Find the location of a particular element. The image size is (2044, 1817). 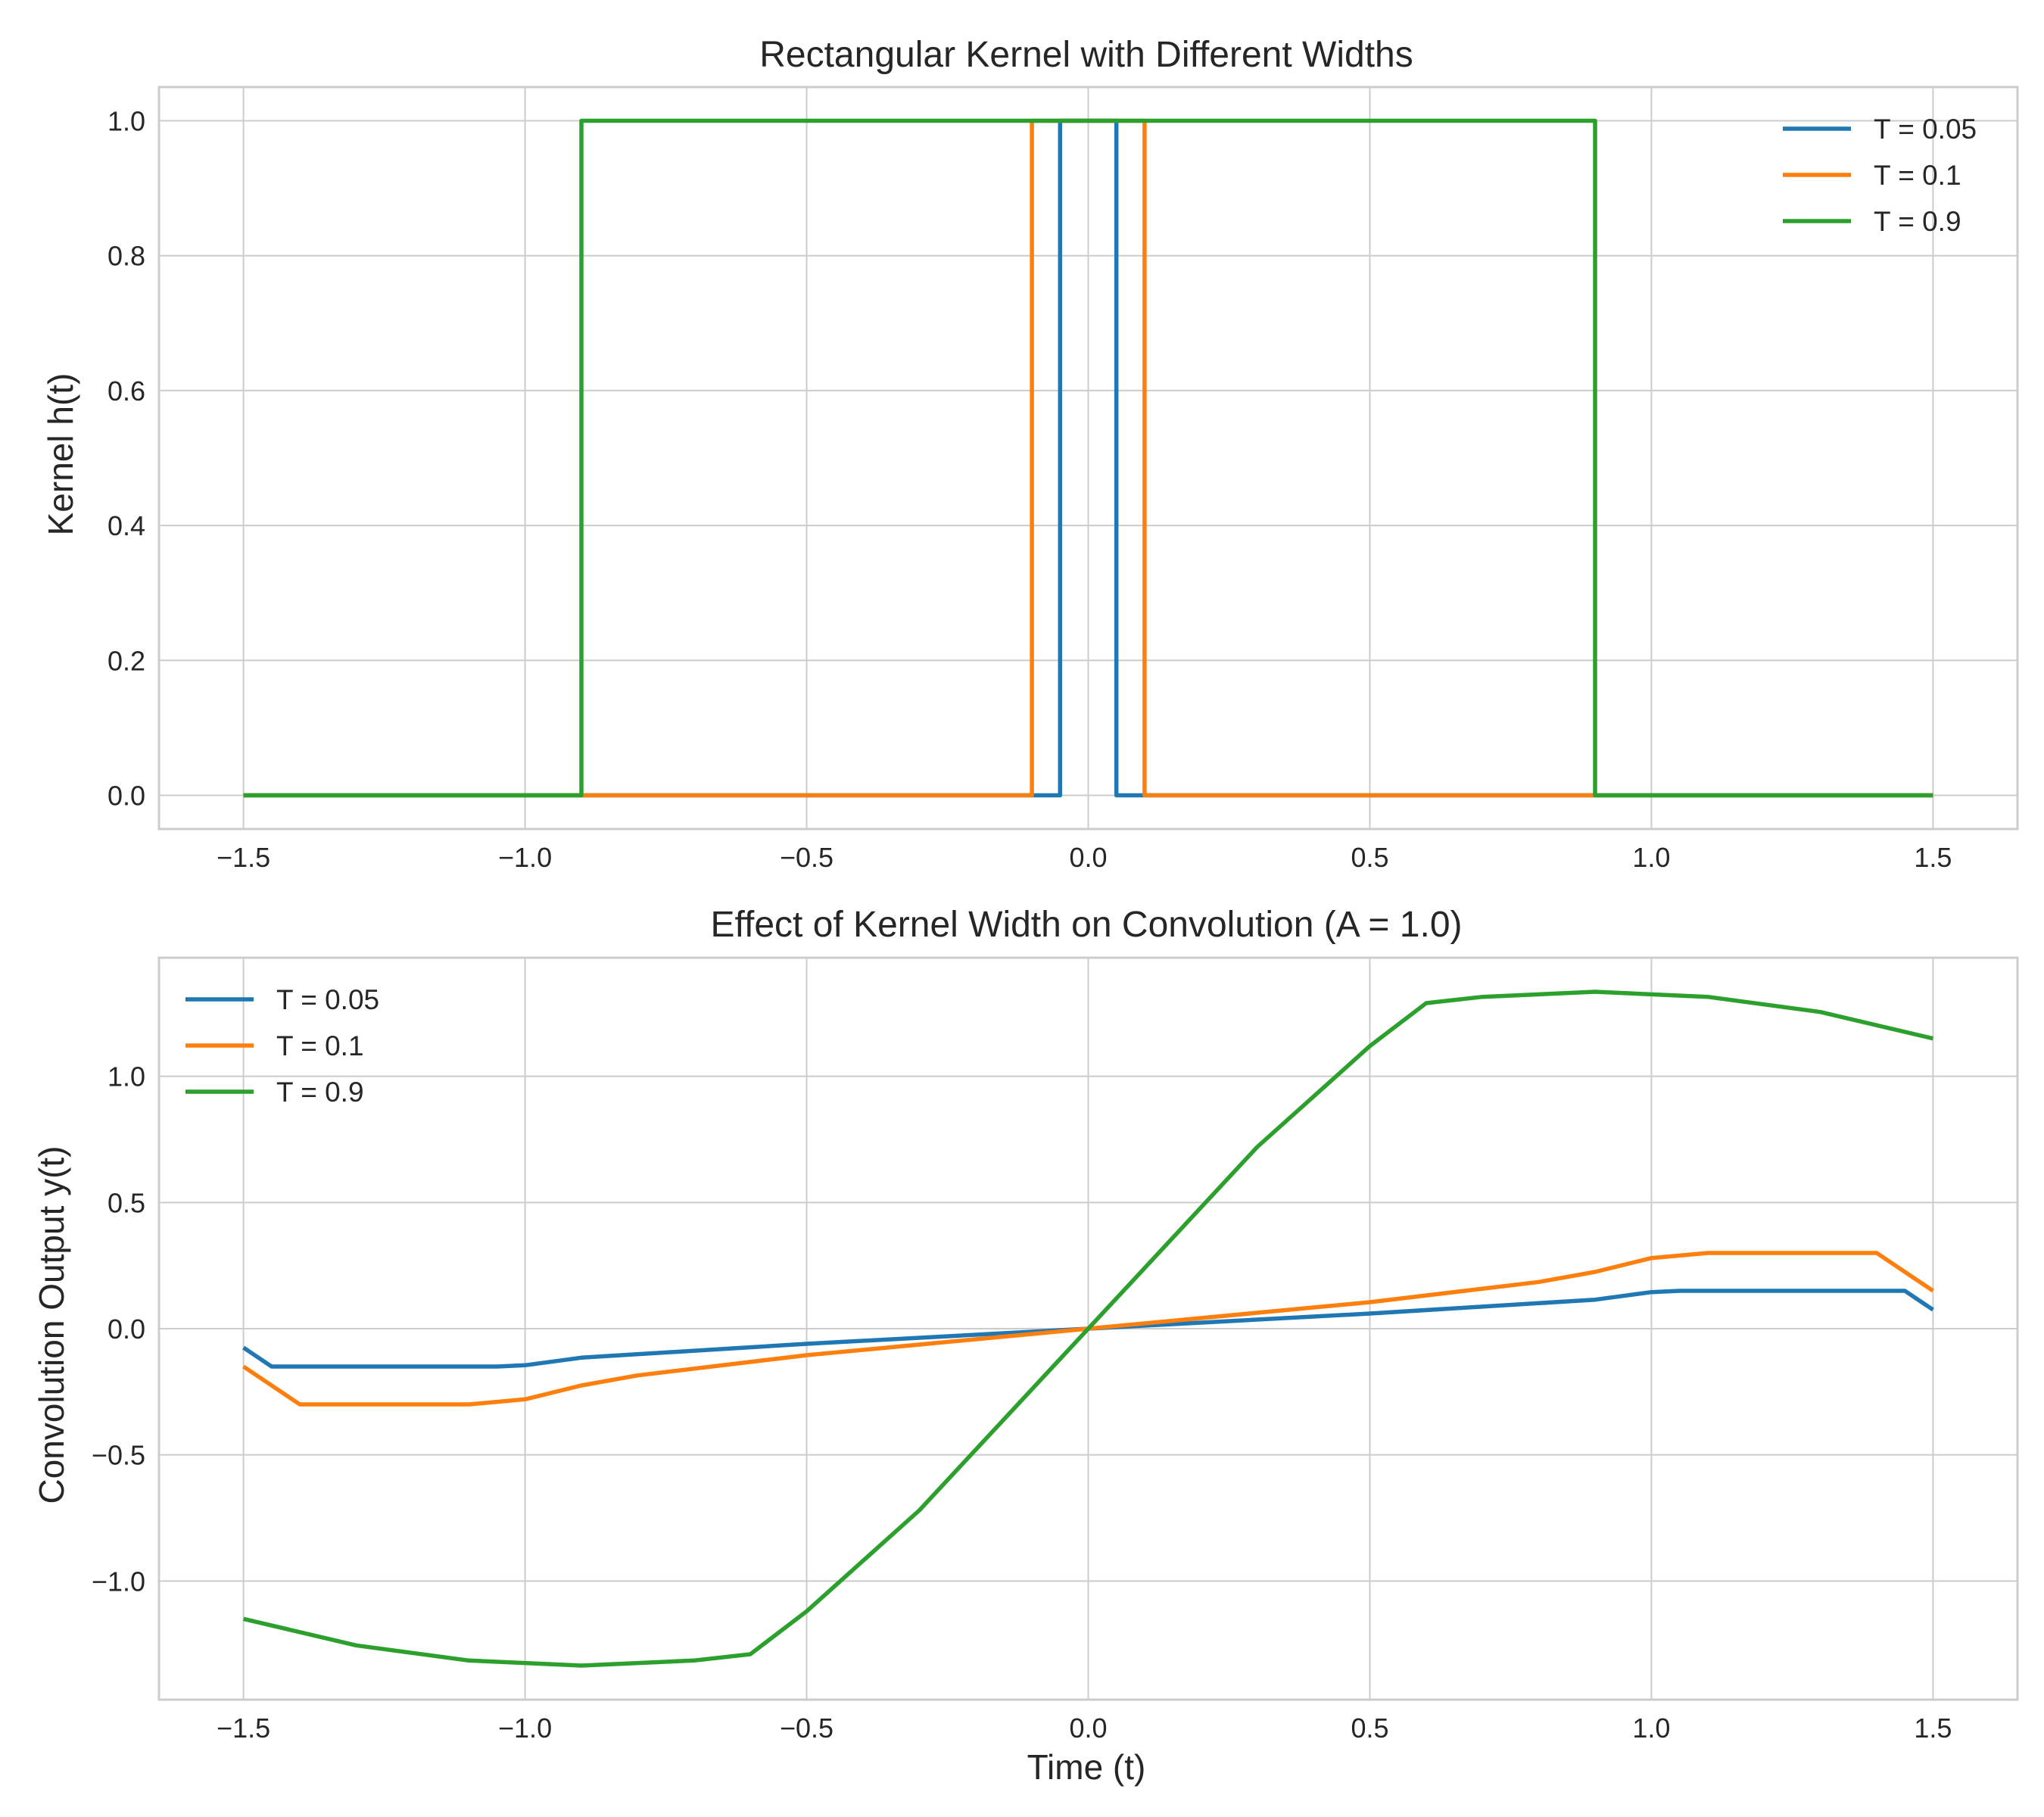

y-axis-label: Convolution Output y(t) is located at coordinates (51, 1324).